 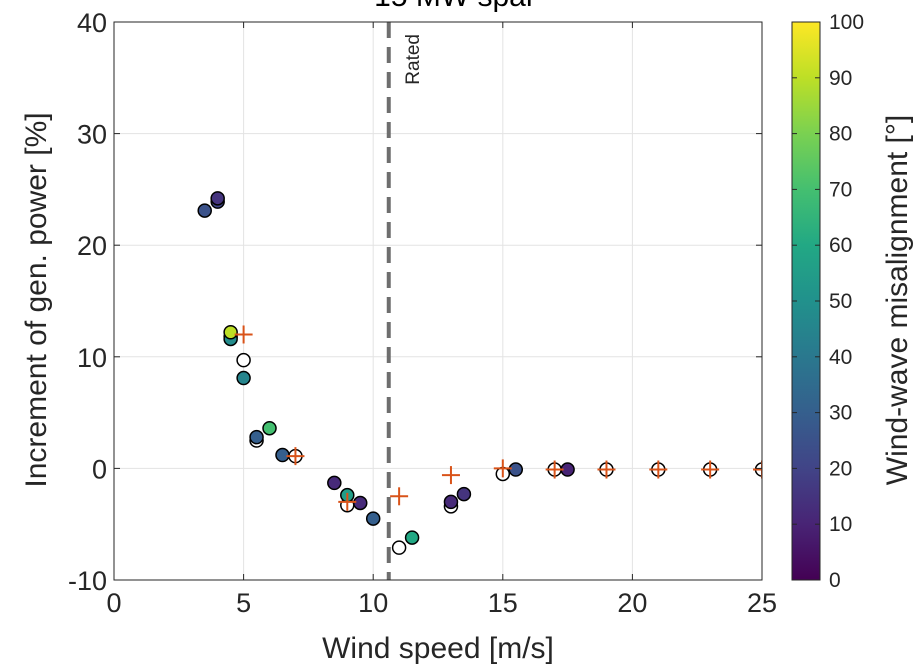 What do you see at coordinates (113, 603) in the screenshot?
I see `x-tick-label: 0` at bounding box center [113, 603].